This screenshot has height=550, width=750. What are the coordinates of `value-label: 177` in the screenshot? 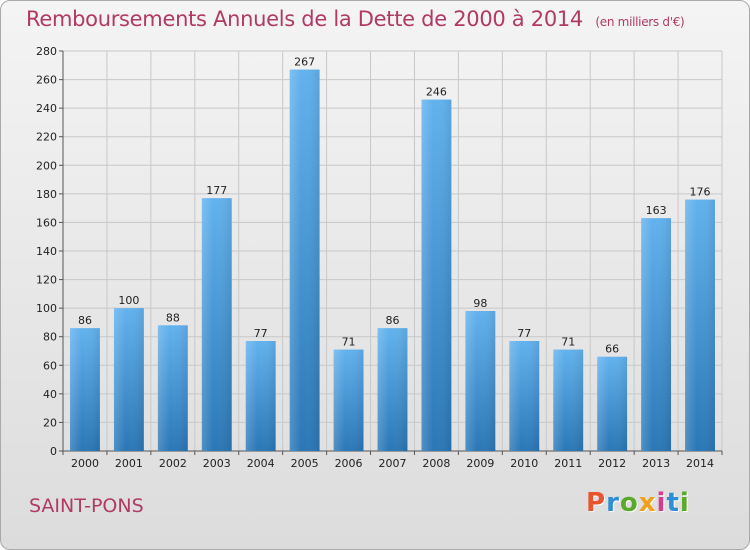 It's located at (216, 190).